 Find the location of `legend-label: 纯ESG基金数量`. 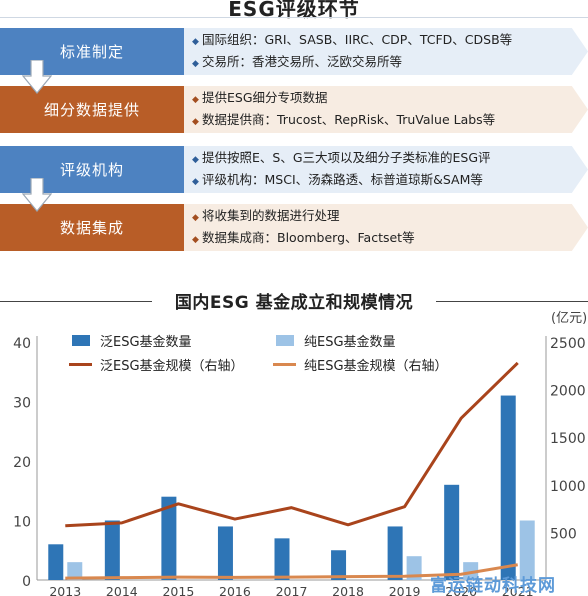

legend-label: 纯ESG基金数量 is located at coordinates (350, 342).